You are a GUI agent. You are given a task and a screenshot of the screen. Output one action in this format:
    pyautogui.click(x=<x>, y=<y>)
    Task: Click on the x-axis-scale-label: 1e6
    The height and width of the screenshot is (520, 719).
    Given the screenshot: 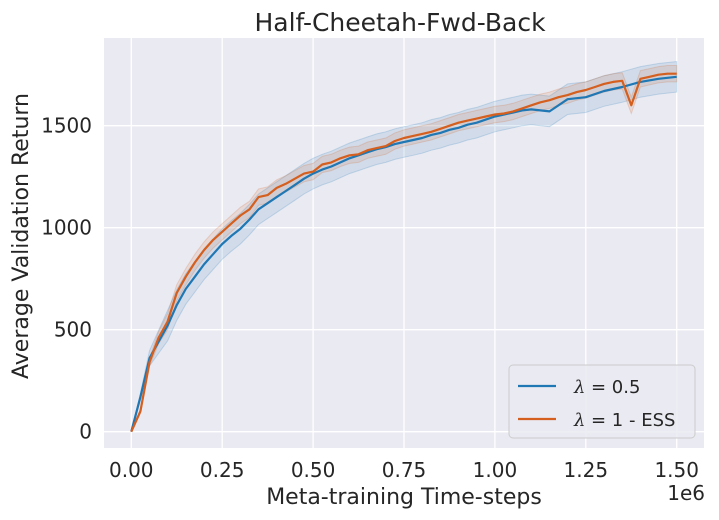 What is the action you would take?
    pyautogui.click(x=686, y=493)
    